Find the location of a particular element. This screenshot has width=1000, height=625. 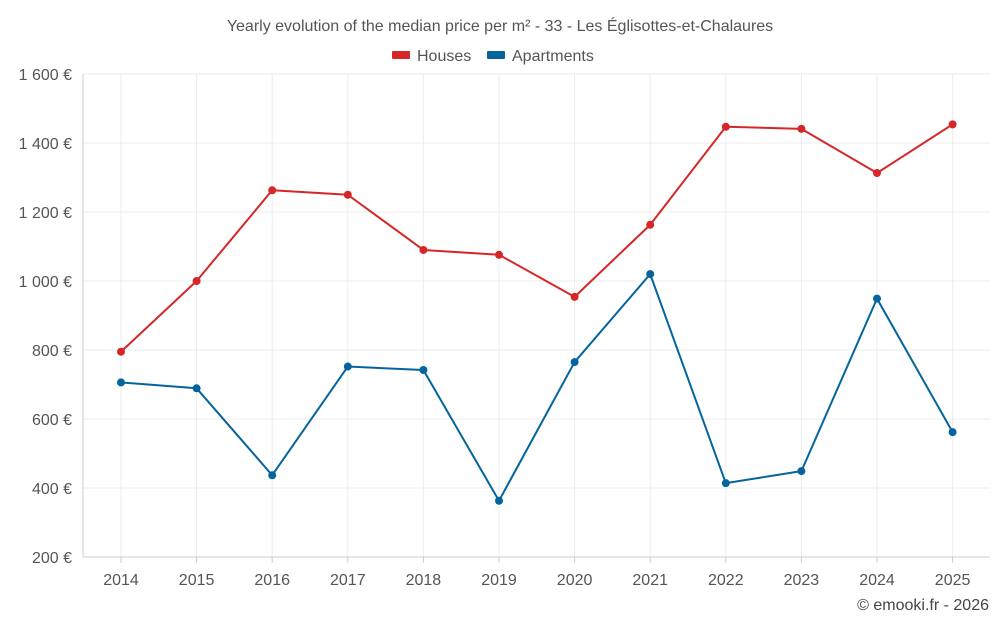

legend-item-houses: Houses is located at coordinates (431, 56).